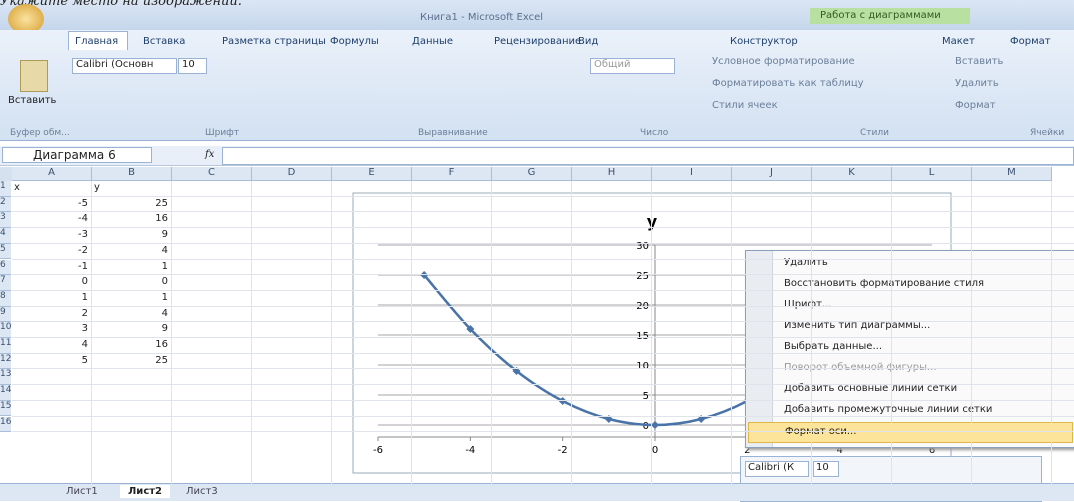 This screenshot has width=1074, height=502. I want to click on menu-item-label: Восстановить форматирование стиля, so click(884, 283).